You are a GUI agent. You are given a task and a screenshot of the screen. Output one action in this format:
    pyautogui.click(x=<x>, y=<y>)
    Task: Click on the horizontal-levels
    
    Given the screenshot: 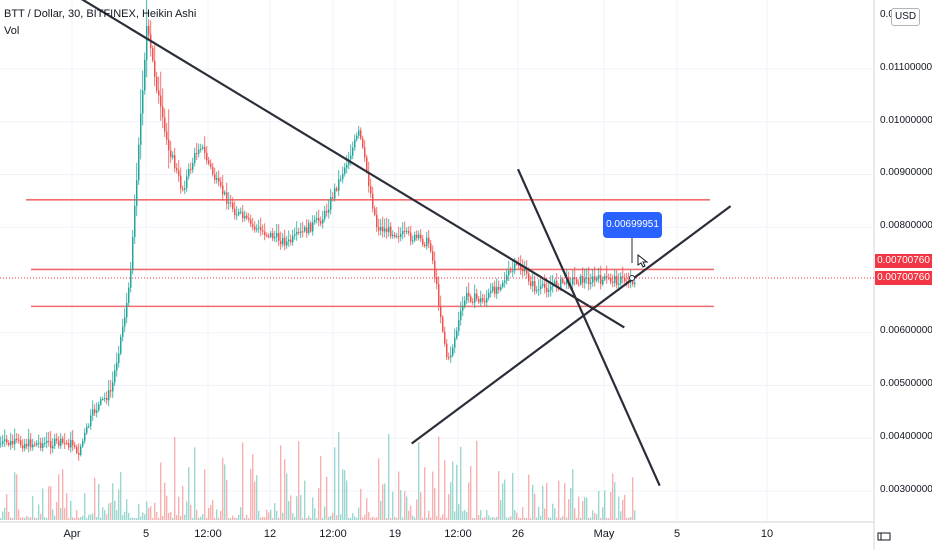 What is the action you would take?
    pyautogui.click(x=370, y=253)
    